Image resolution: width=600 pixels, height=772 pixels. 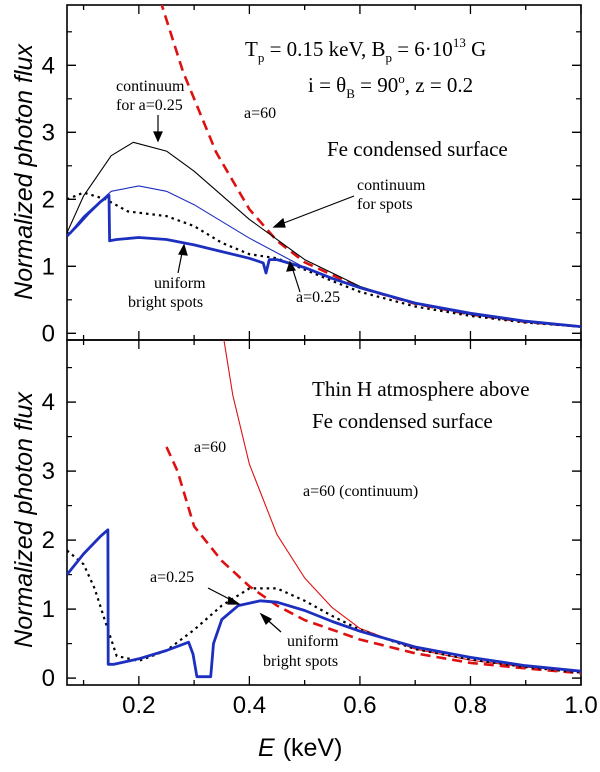 I want to click on top-params-line2: i = θB = 90o, z = 0.2, so click(x=390, y=86).